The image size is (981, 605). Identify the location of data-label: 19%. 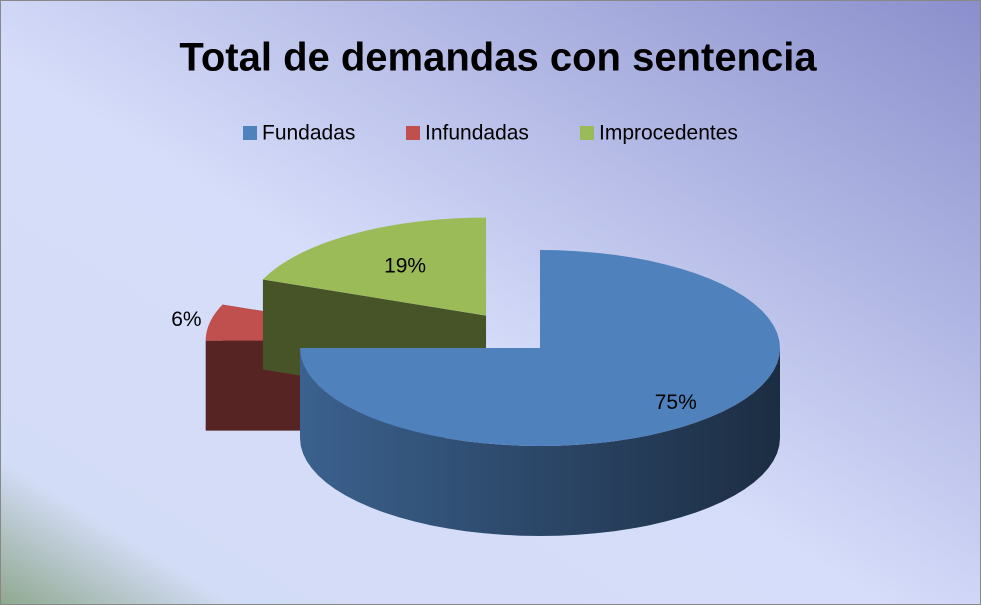
(405, 265).